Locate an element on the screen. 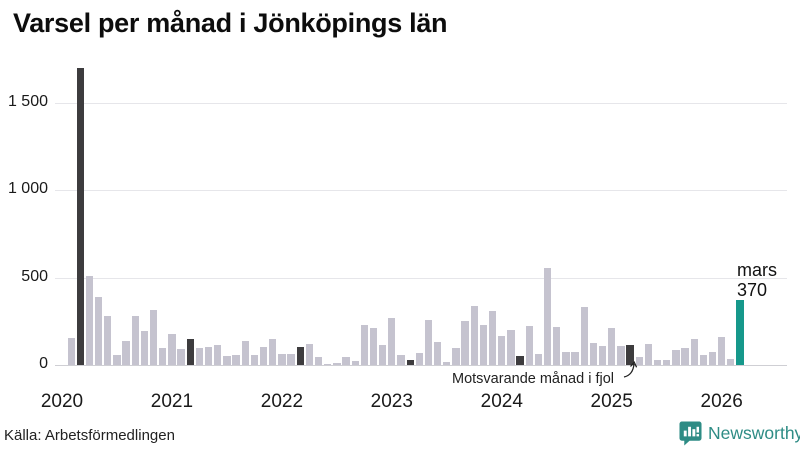 This screenshot has height=450, width=800. bar-mars-2024 is located at coordinates (520, 361).